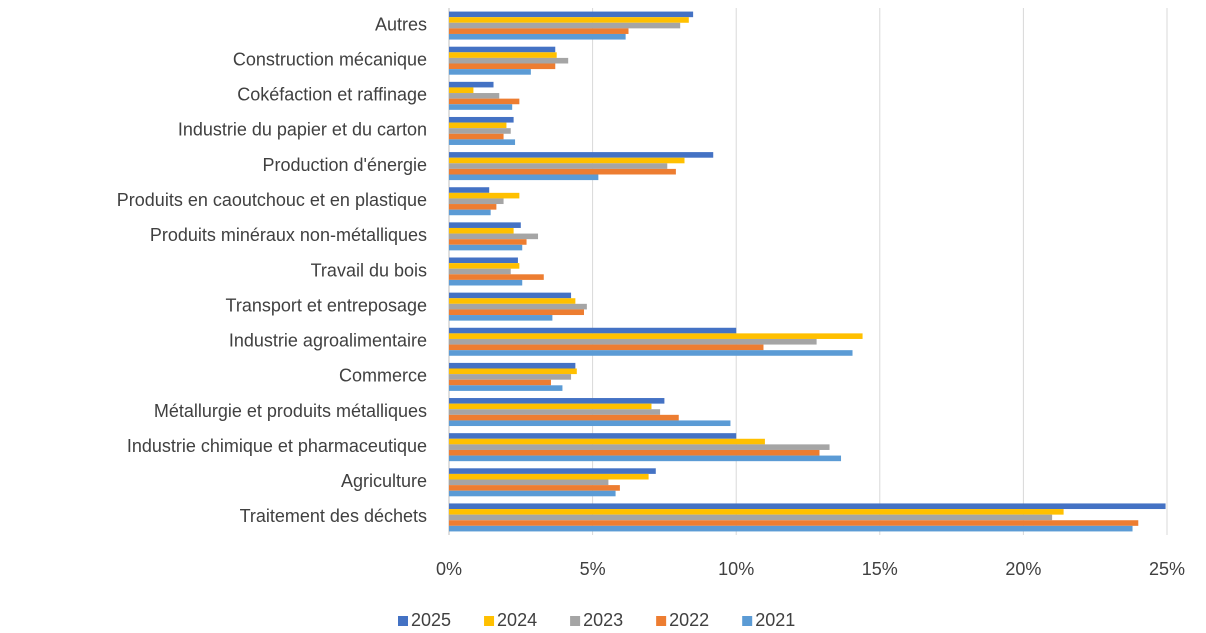 This screenshot has width=1206, height=633. Describe the element at coordinates (369, 270) in the screenshot. I see `y-tick-label: Travail du bois` at that location.